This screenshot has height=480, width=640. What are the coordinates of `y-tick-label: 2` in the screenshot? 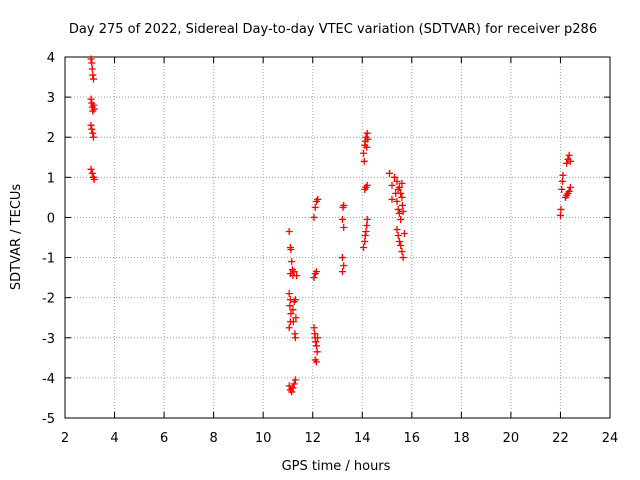 It's located at (51, 138).